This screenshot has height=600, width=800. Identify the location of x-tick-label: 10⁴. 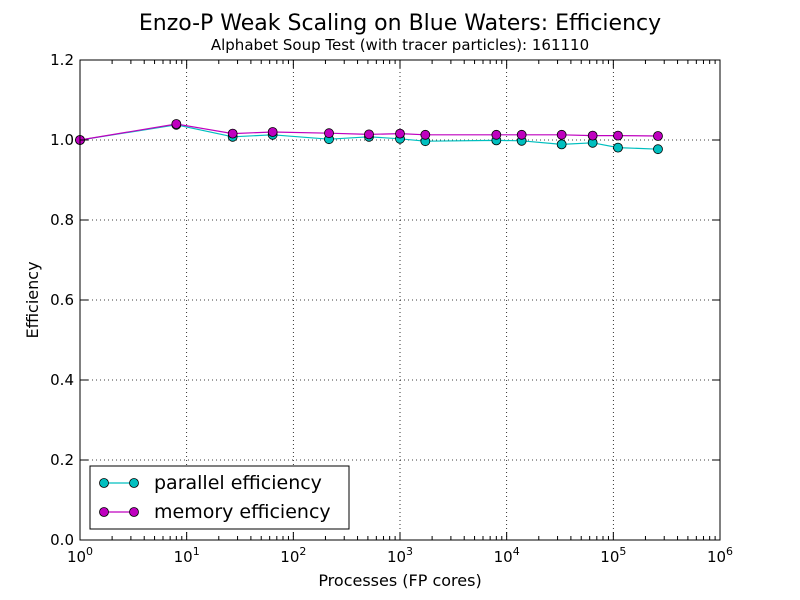
(507, 555).